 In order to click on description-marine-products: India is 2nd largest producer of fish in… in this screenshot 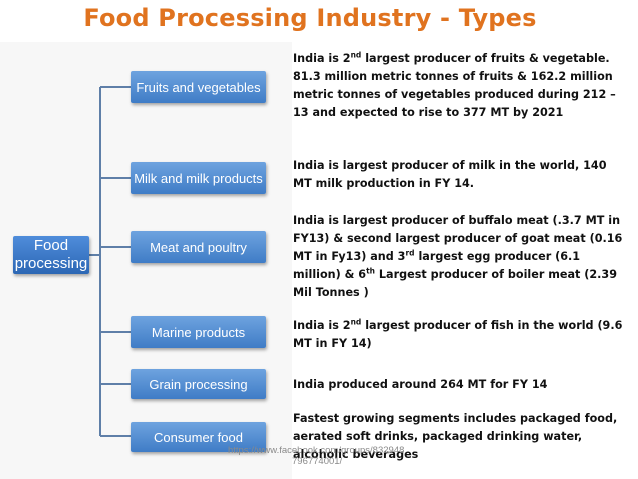, I will do `click(458, 333)`.